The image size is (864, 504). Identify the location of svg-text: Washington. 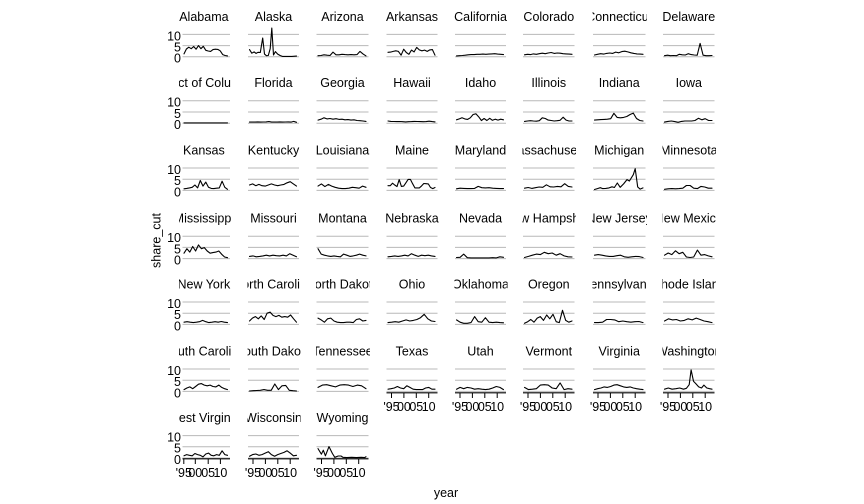
(689, 351).